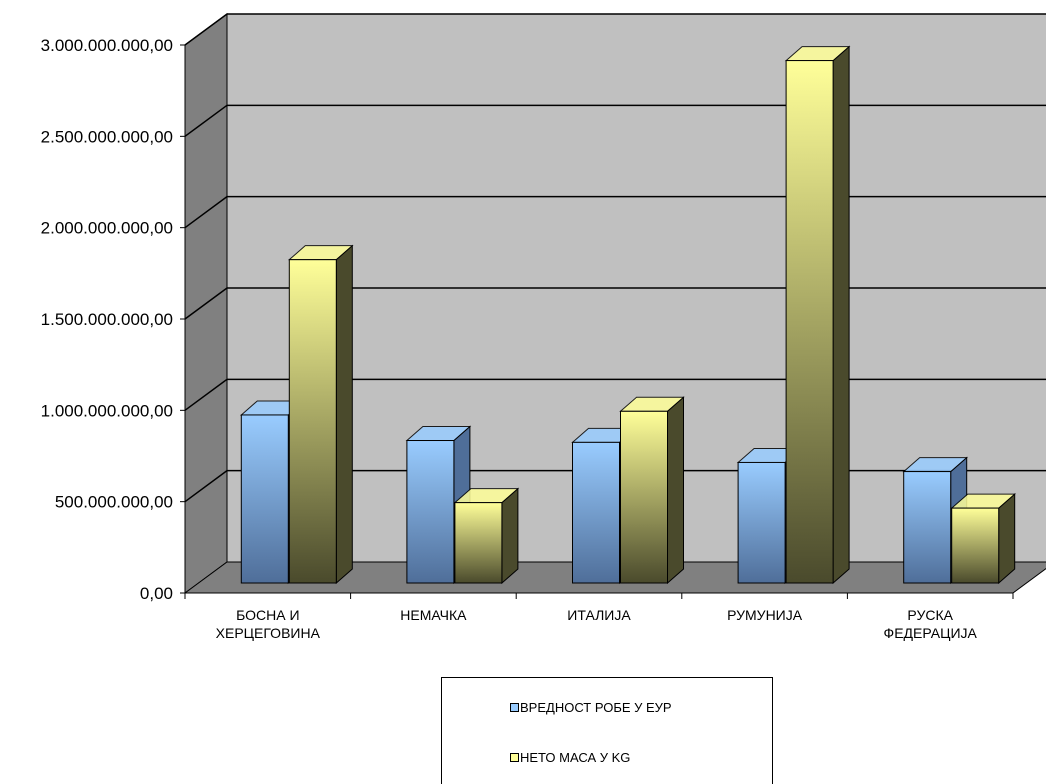 Image resolution: width=1046 pixels, height=784 pixels. I want to click on legend: ВРЕДНОСТ РОБЕ У ЕУР НЕТО МАСА У KG, so click(607, 730).